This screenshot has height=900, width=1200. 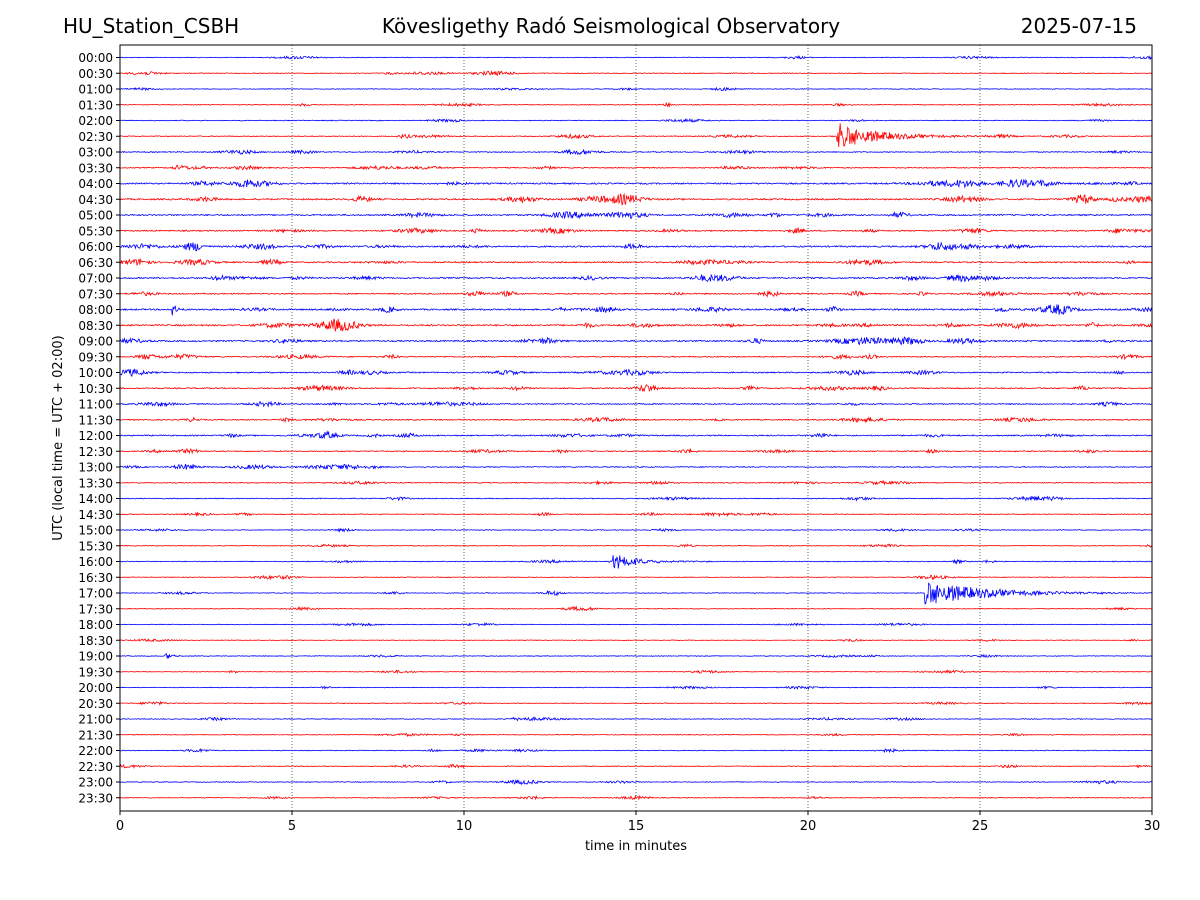 I want to click on trace-2030, so click(x=636, y=703).